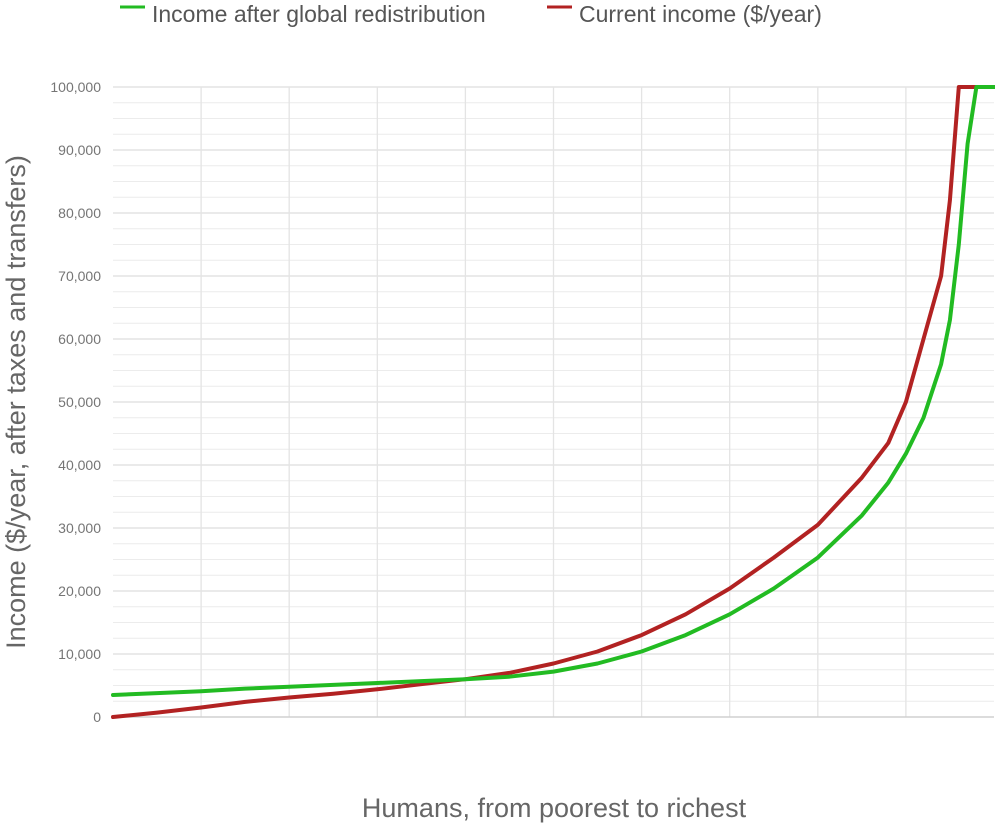 This screenshot has width=995, height=828. I want to click on y-tick-label: 80,000, so click(79, 213).